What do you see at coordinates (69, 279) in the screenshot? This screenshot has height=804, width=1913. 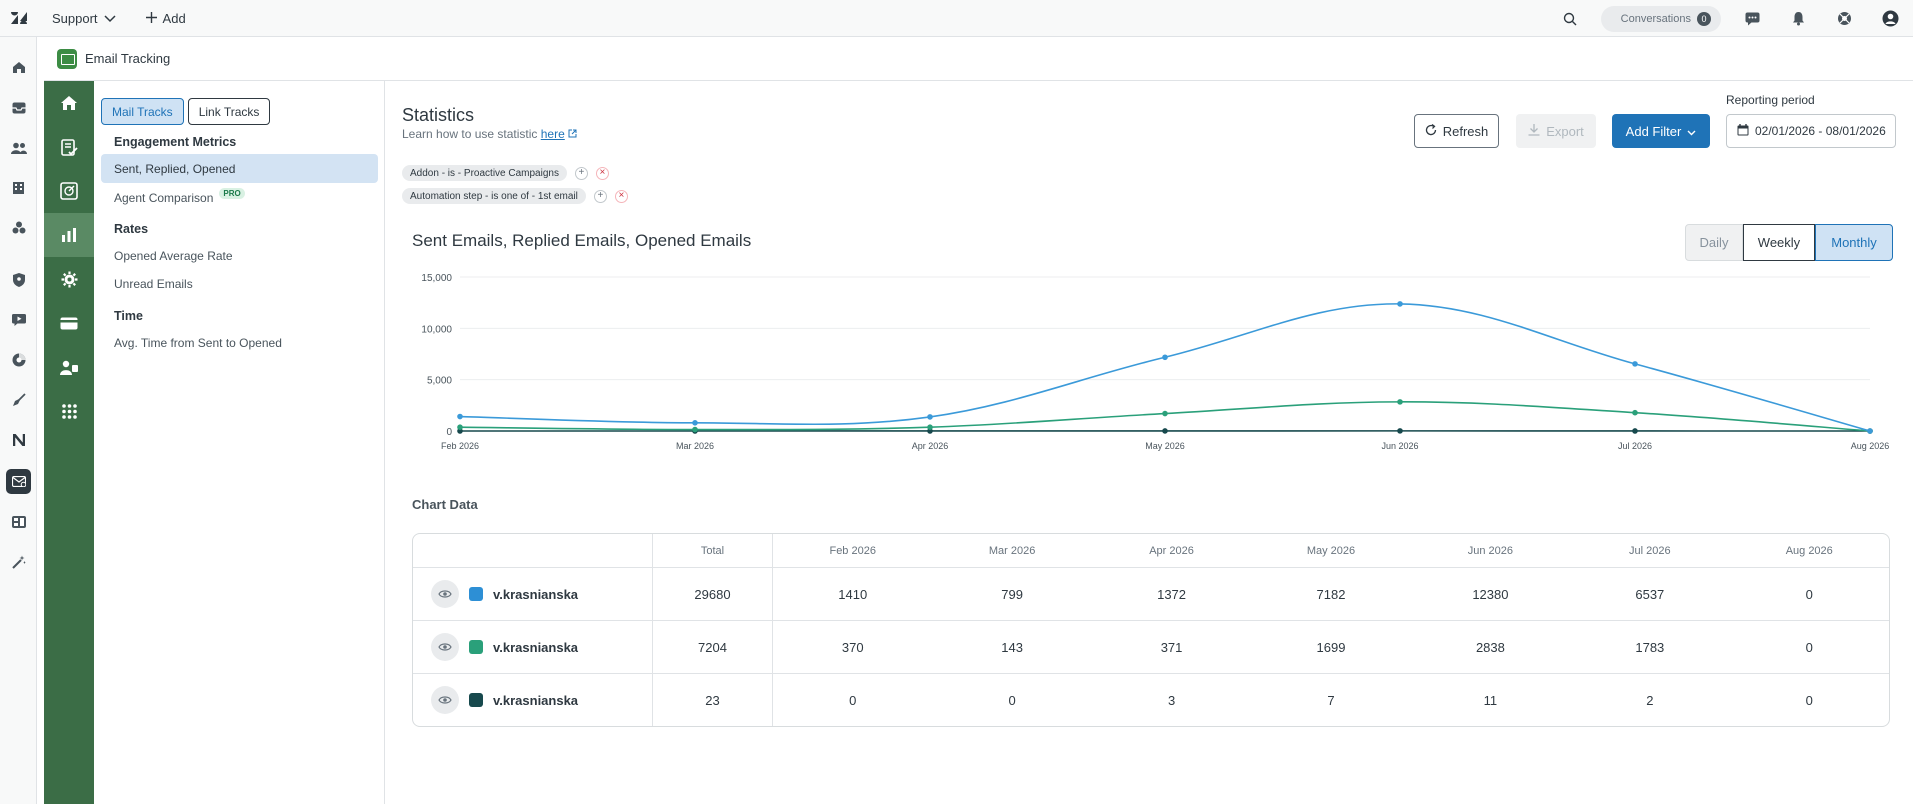 I see `nav-settings-icon` at bounding box center [69, 279].